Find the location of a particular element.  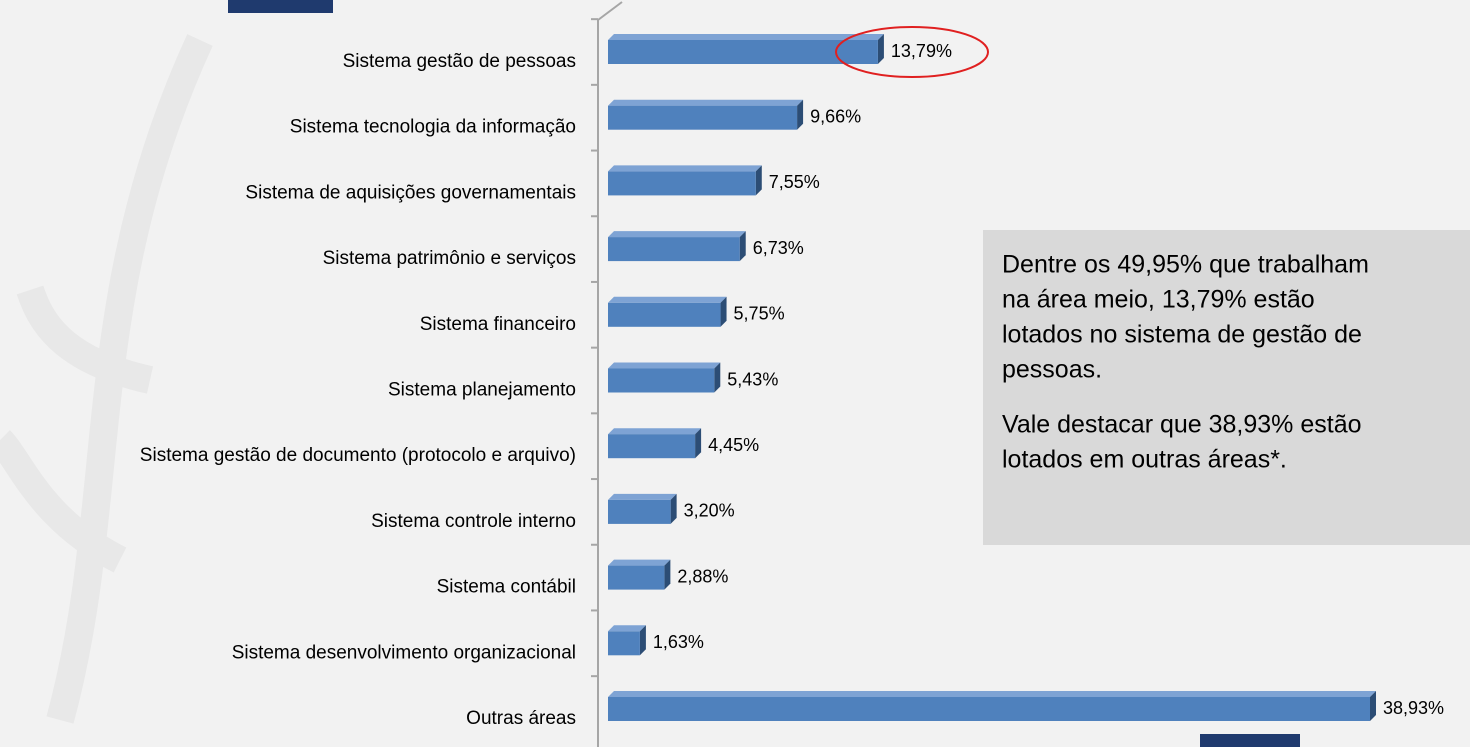

value-label: 13,79% is located at coordinates (921, 51).